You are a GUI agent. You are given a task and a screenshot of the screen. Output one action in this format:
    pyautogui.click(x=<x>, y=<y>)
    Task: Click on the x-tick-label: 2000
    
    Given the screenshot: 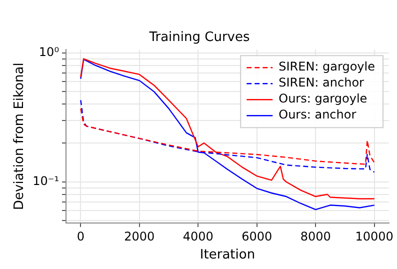 What is the action you would take?
    pyautogui.click(x=139, y=236)
    